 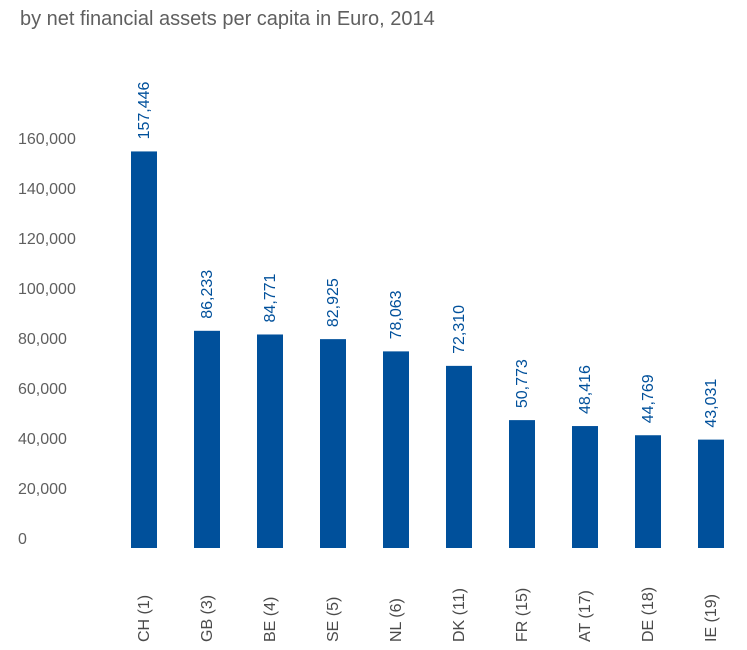 I want to click on y-tick-label: 120,000, so click(x=47, y=239).